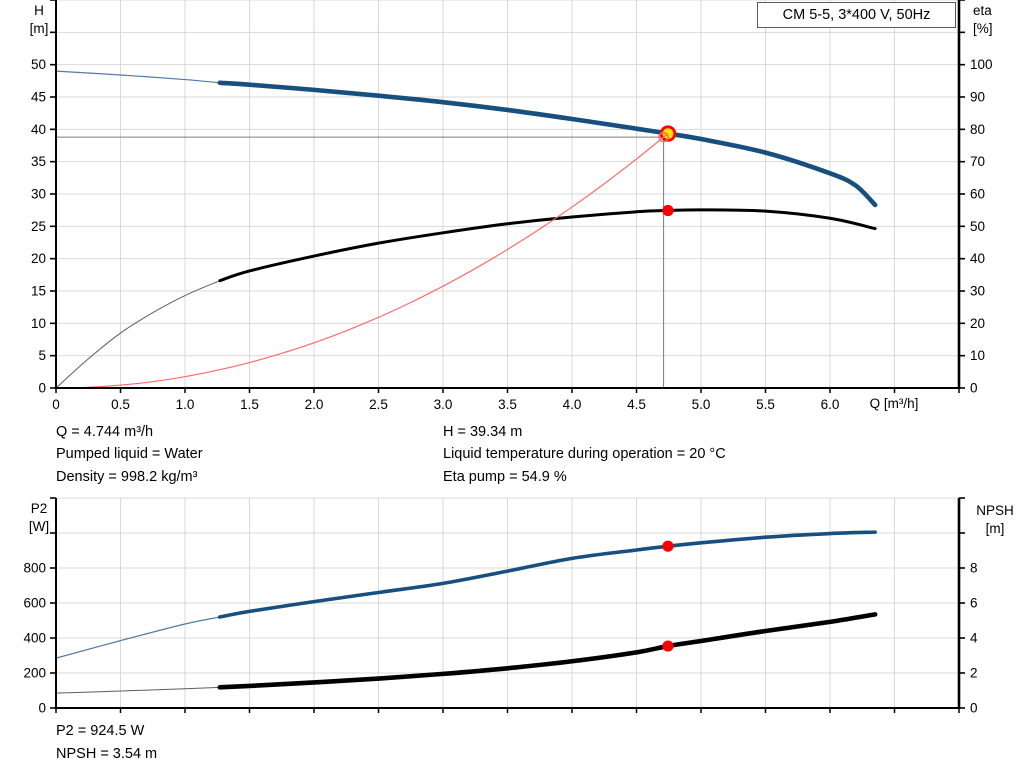 The height and width of the screenshot is (781, 1024). I want to click on y-left-tick-label: 600, so click(34, 603).